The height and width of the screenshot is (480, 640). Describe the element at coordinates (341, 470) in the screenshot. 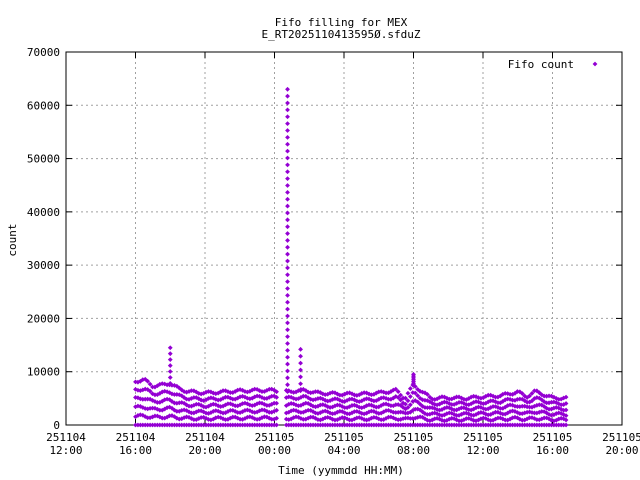

I see `x-axis-label: Time (yymmdd HH:MM)` at that location.